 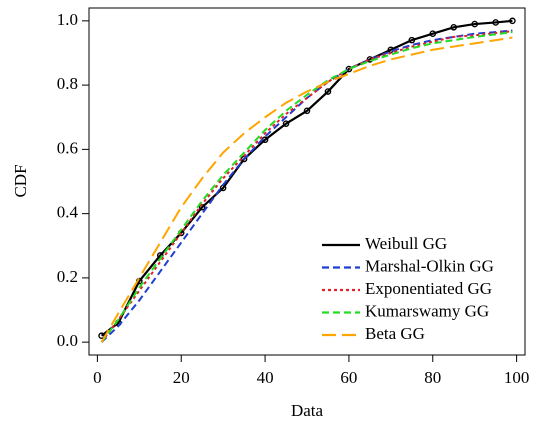 What do you see at coordinates (67, 147) in the screenshot?
I see `y-tick-label: 0.6` at bounding box center [67, 147].